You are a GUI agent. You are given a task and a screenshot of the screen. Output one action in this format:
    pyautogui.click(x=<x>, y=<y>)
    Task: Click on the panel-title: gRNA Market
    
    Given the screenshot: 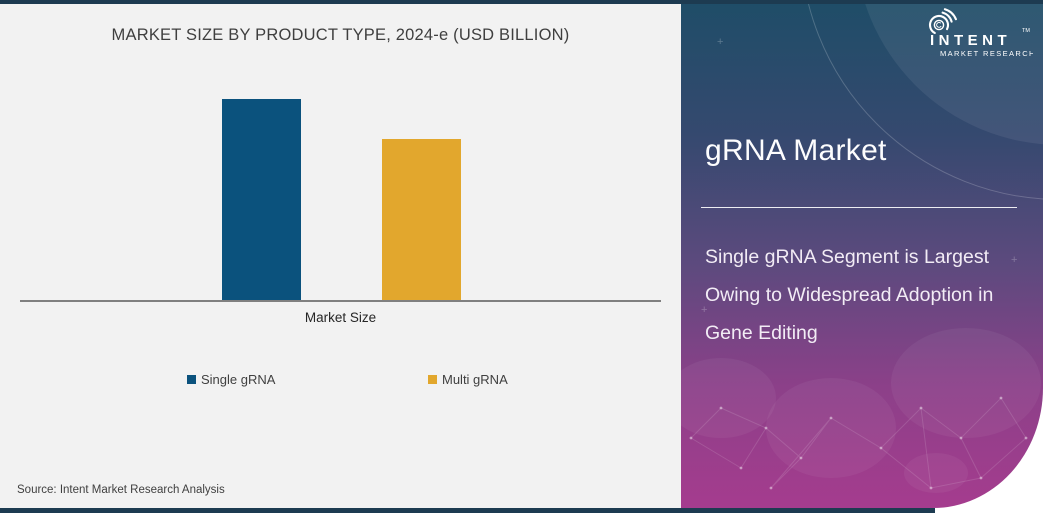 What is the action you would take?
    pyautogui.click(x=796, y=150)
    